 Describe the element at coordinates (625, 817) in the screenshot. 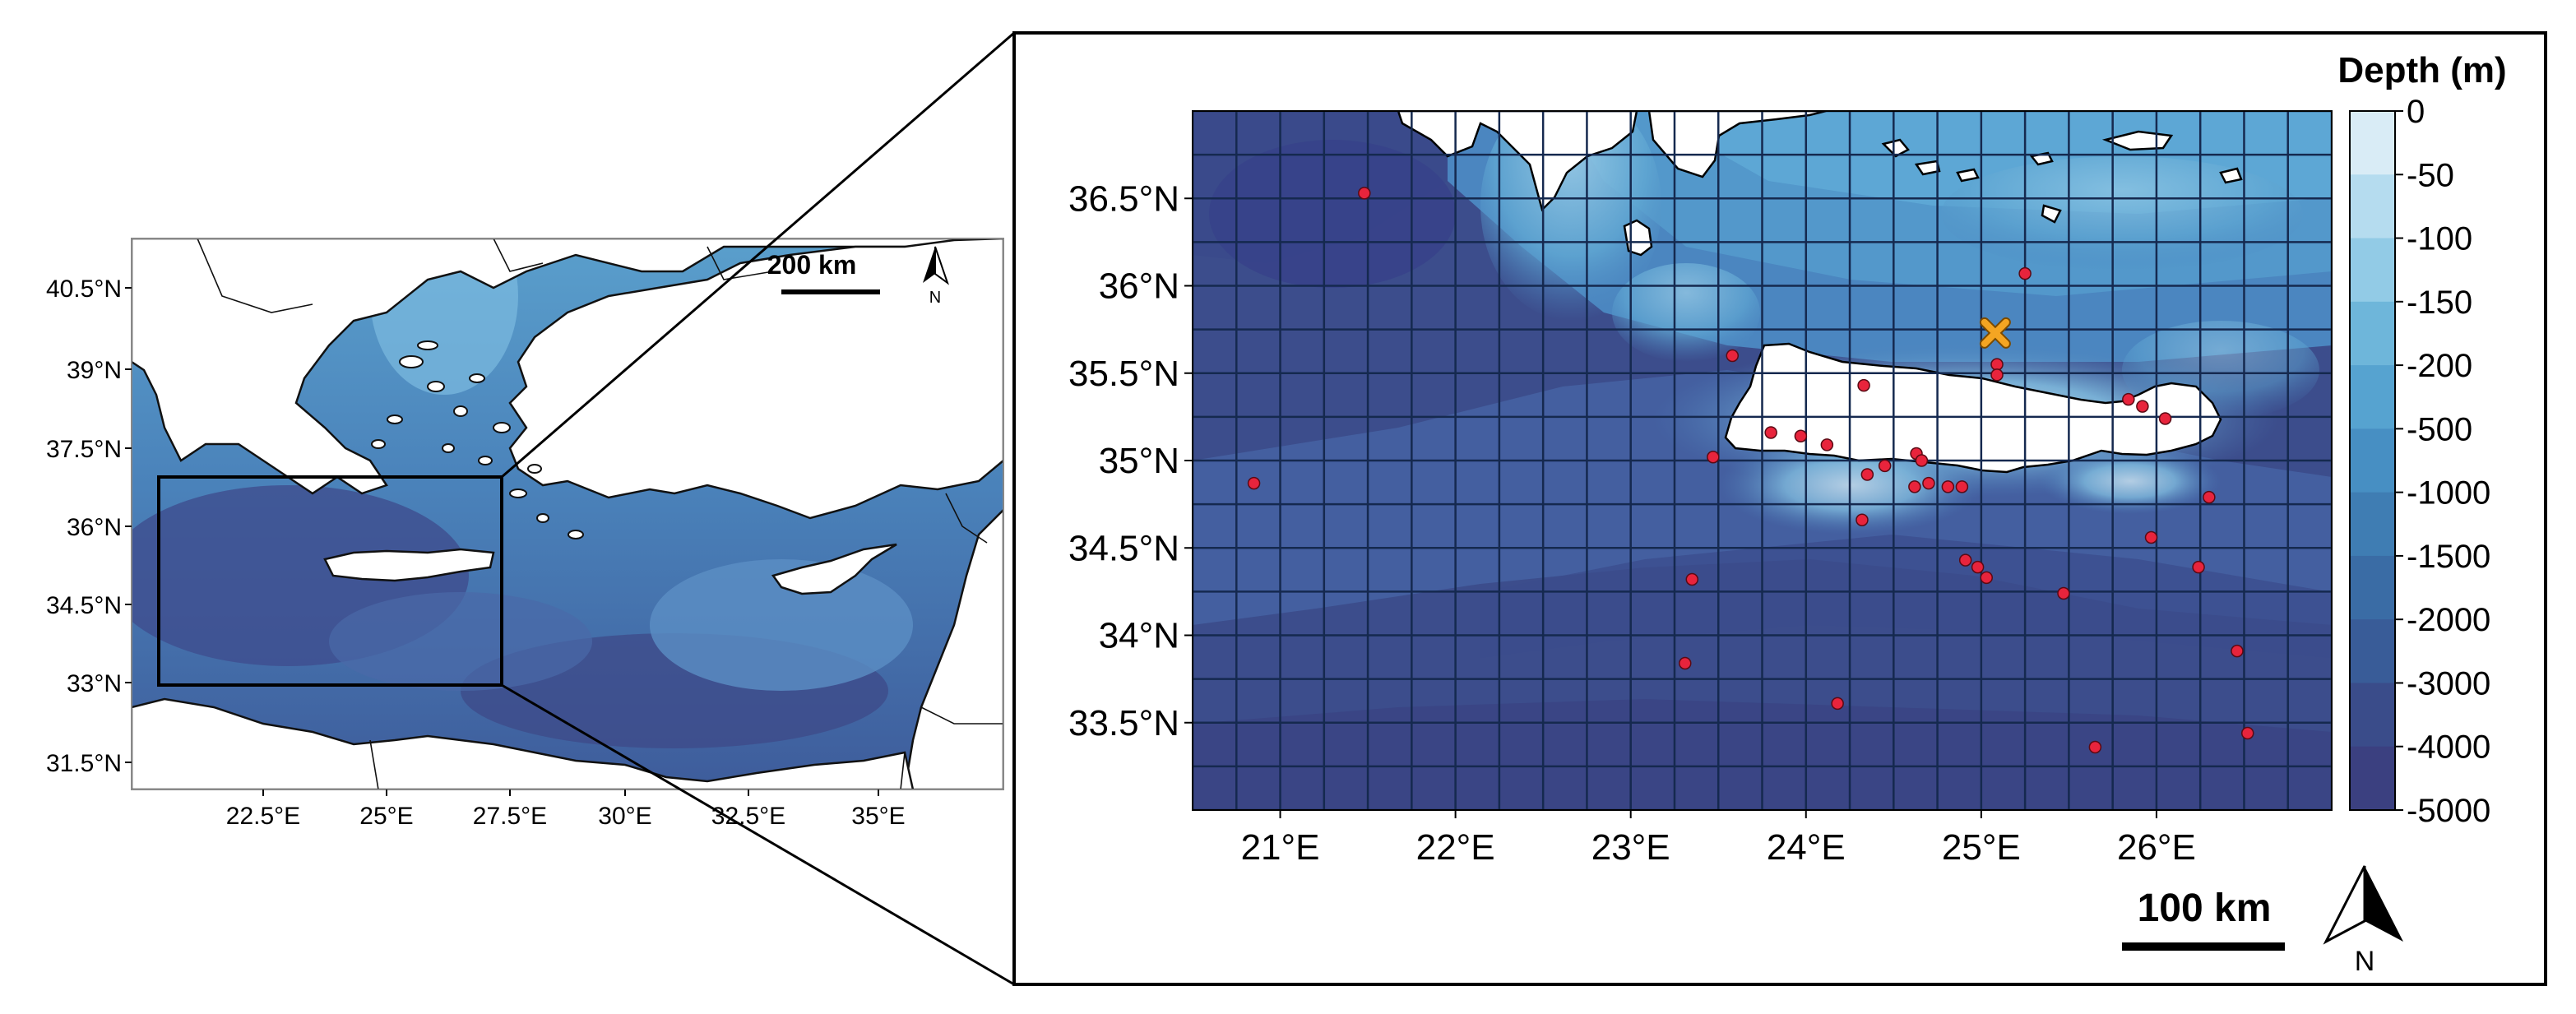

I see `overview-lon-label: 30°E` at that location.